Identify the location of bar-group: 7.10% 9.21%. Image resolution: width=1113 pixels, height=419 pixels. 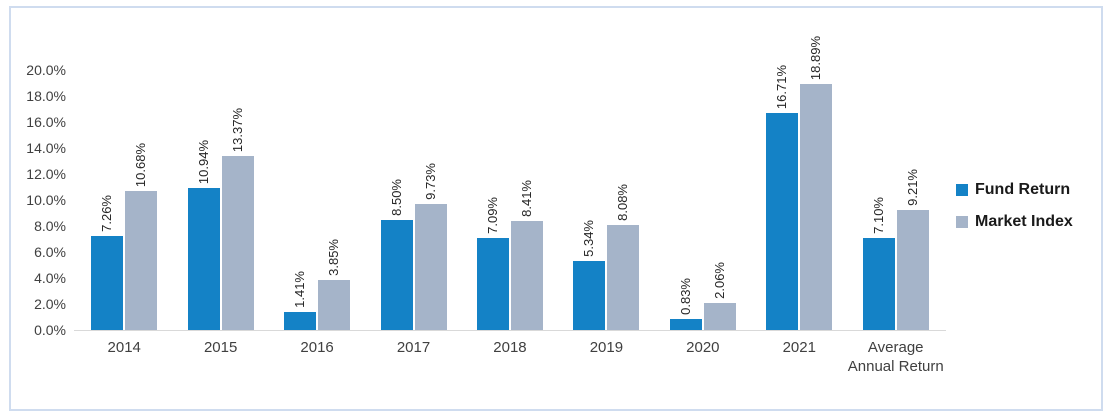
(896, 200).